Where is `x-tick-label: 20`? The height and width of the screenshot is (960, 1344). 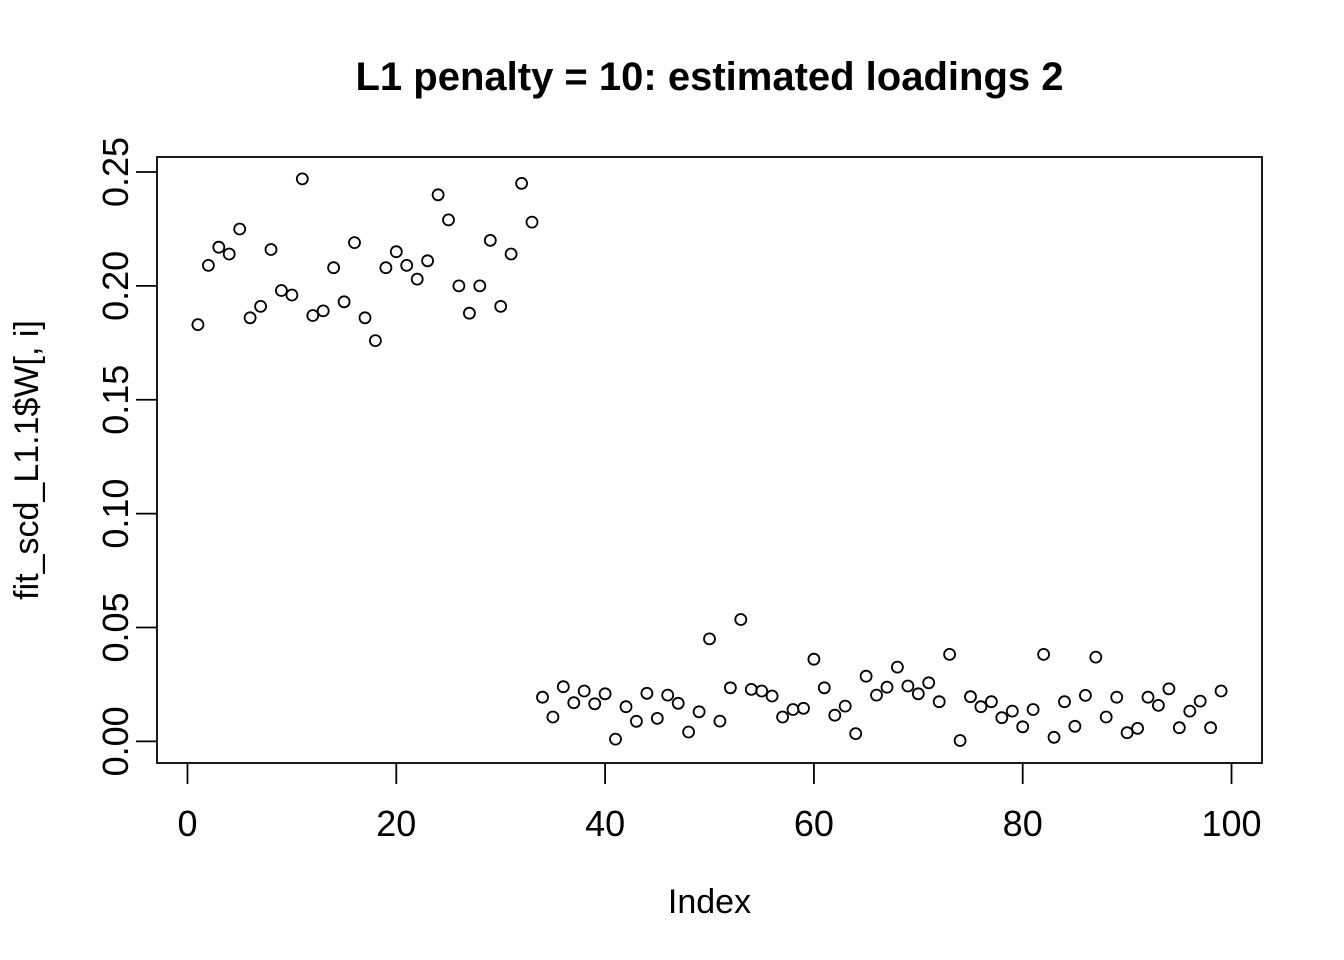
x-tick-label: 20 is located at coordinates (396, 823).